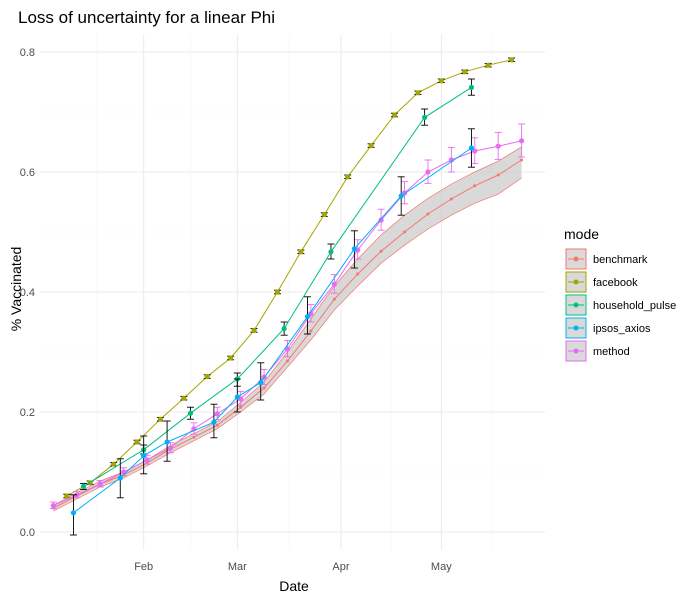  I want to click on chart-title: Loss of uncertainty for a linear Phi, so click(146, 17).